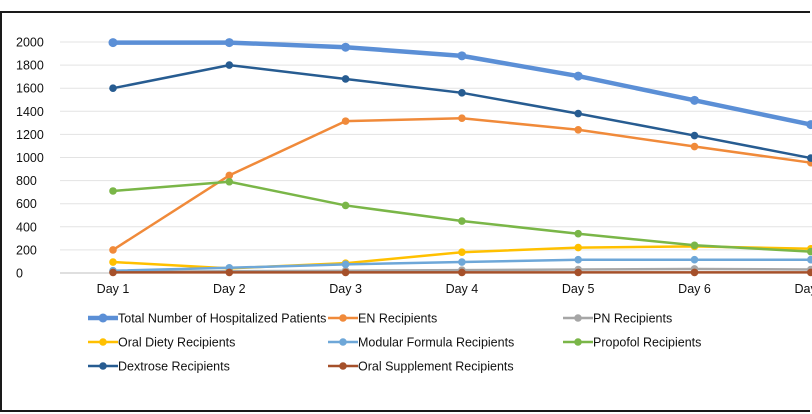 This screenshot has height=414, width=812. Describe the element at coordinates (436, 367) in the screenshot. I see `legend-label-8: Oral Supplement Recipients` at that location.